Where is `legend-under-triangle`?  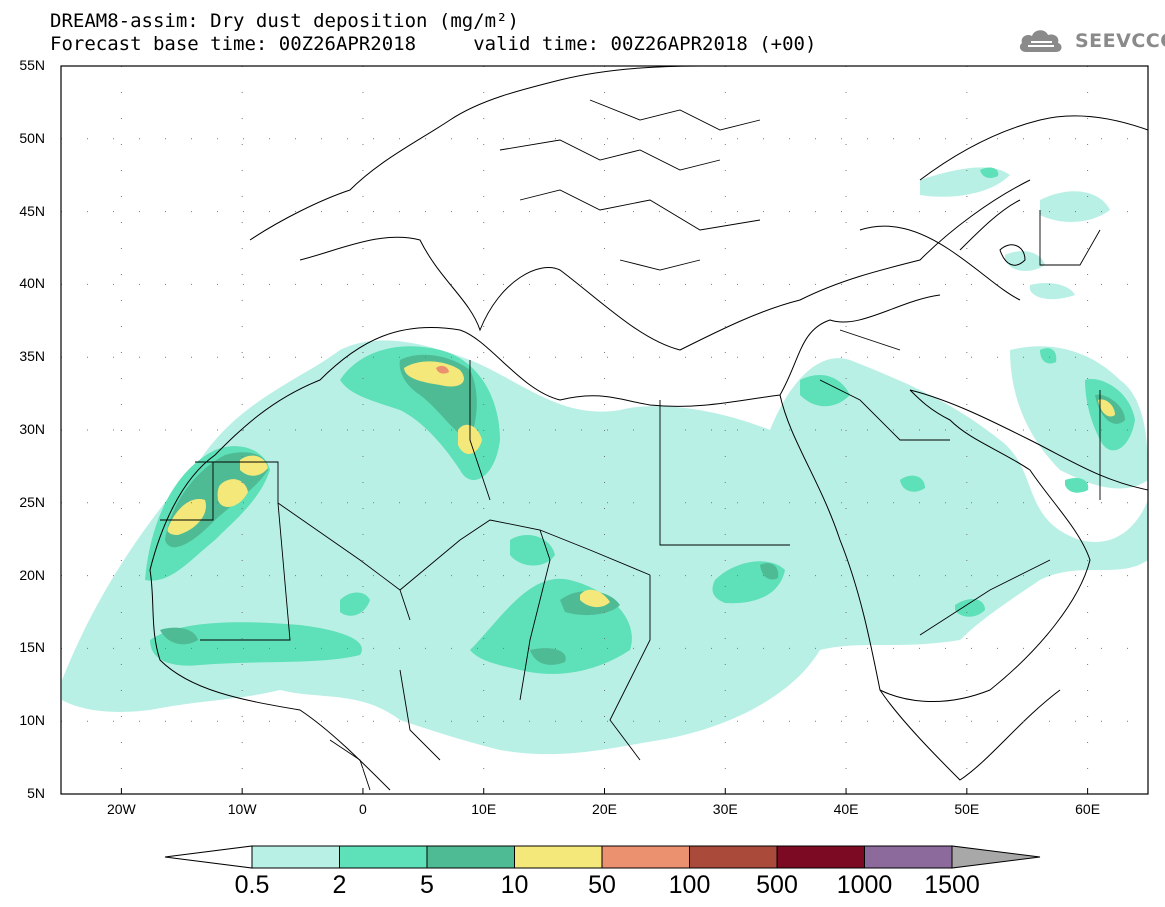
legend-under-triangle is located at coordinates (208, 857).